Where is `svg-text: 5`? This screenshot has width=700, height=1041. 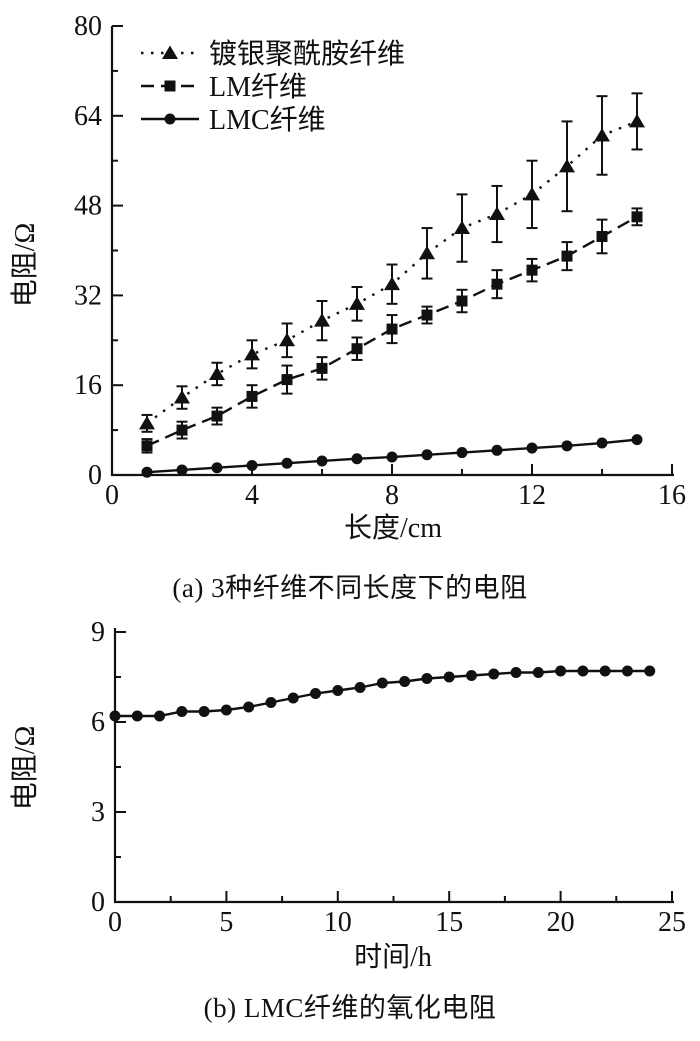
svg-text: 5 is located at coordinates (226, 922).